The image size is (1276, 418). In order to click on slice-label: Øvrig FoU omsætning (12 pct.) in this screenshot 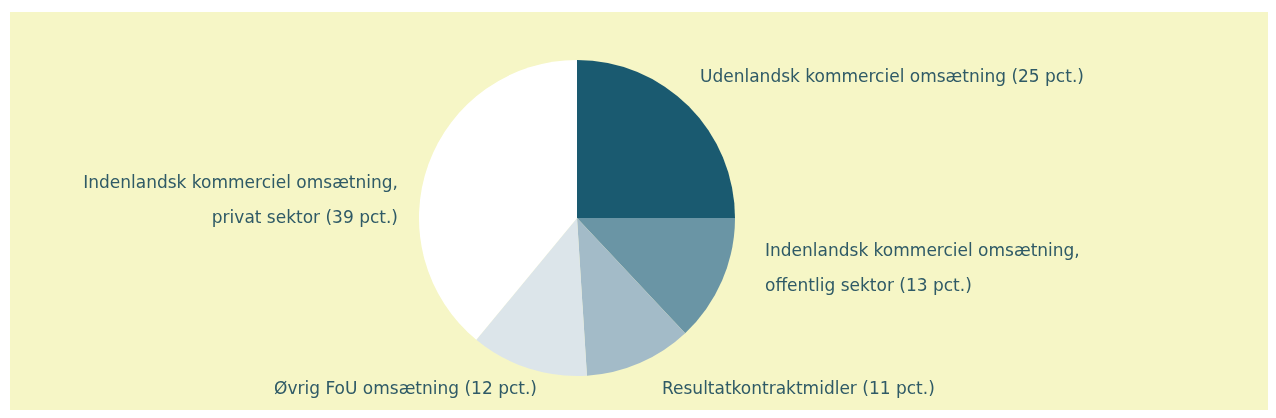, I will do `click(405, 388)`.